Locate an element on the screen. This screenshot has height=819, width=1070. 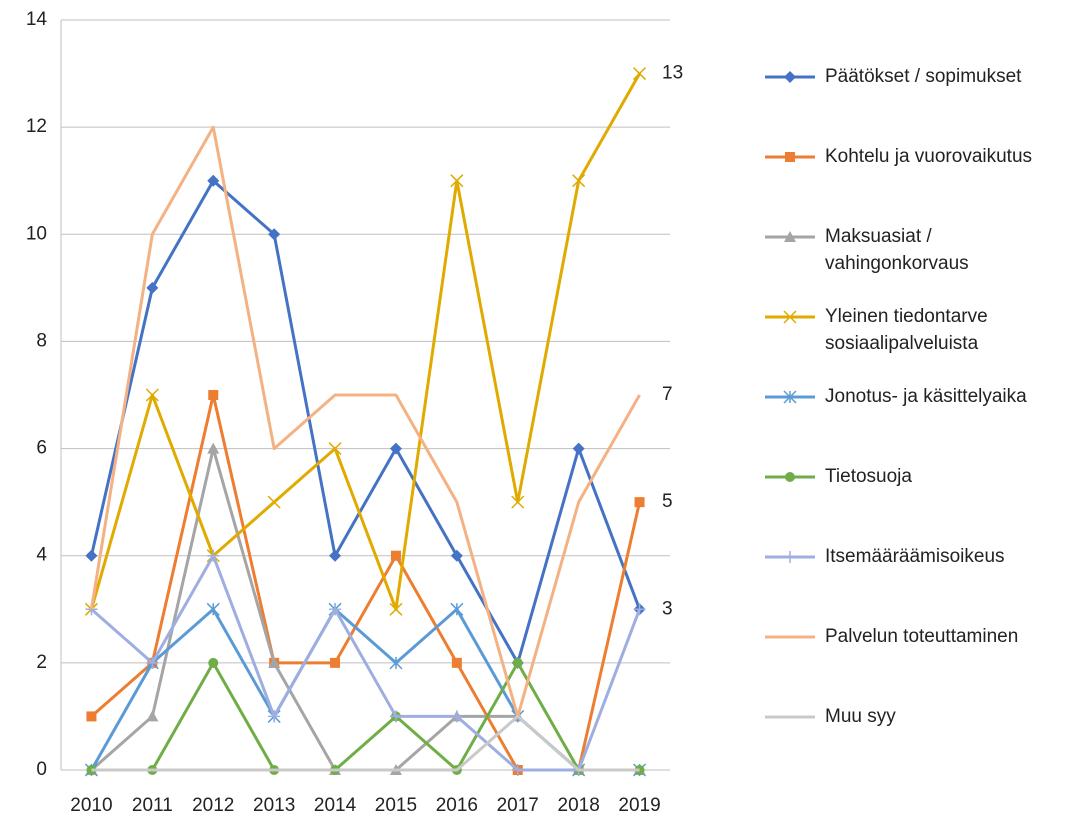
data-label: 7 is located at coordinates (667, 394).